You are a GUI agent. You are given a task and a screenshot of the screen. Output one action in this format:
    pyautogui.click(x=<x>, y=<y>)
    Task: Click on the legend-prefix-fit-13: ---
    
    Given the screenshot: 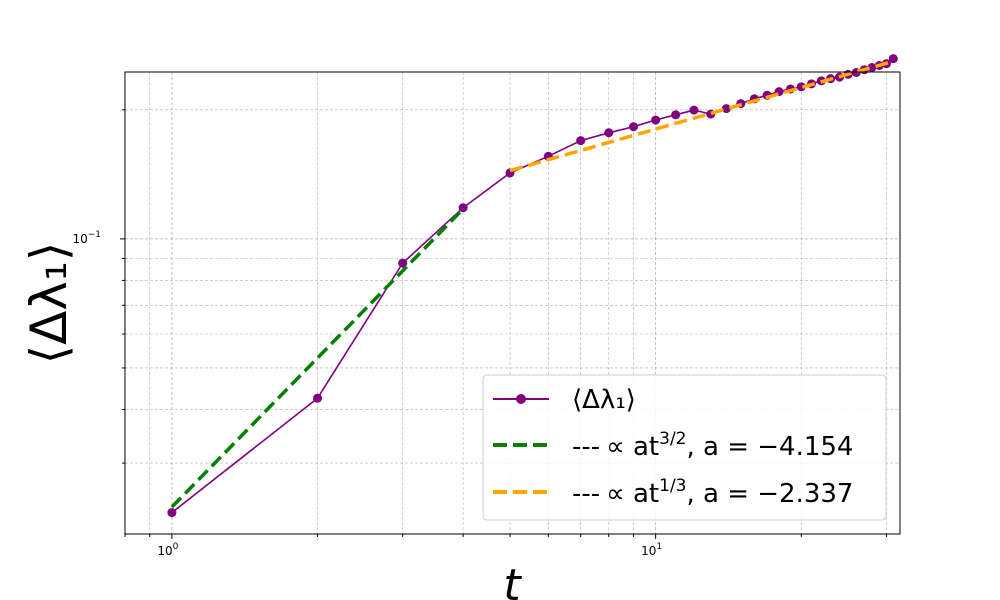 What is the action you would take?
    pyautogui.click(x=586, y=494)
    